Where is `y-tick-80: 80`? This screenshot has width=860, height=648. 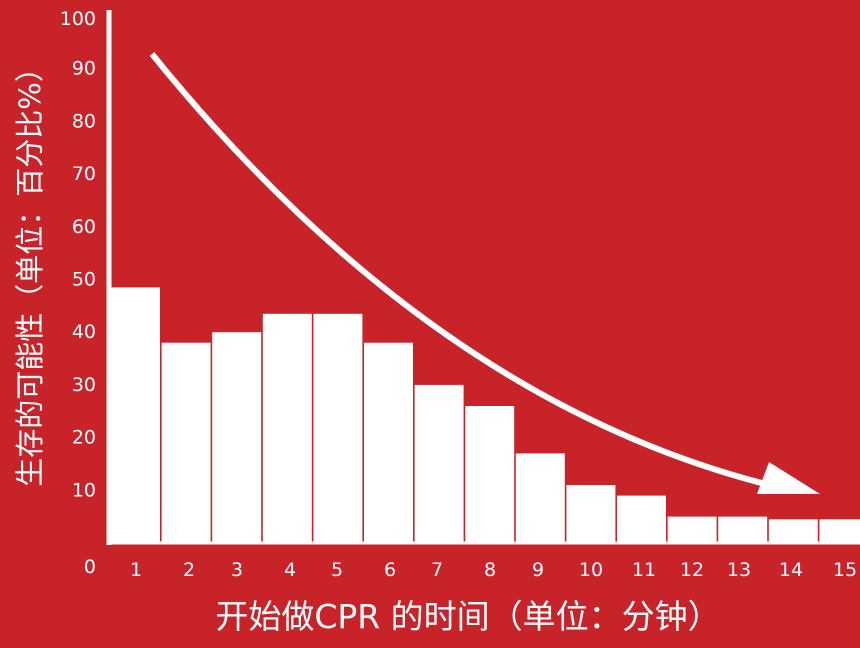 y-tick-80: 80 is located at coordinates (84, 121).